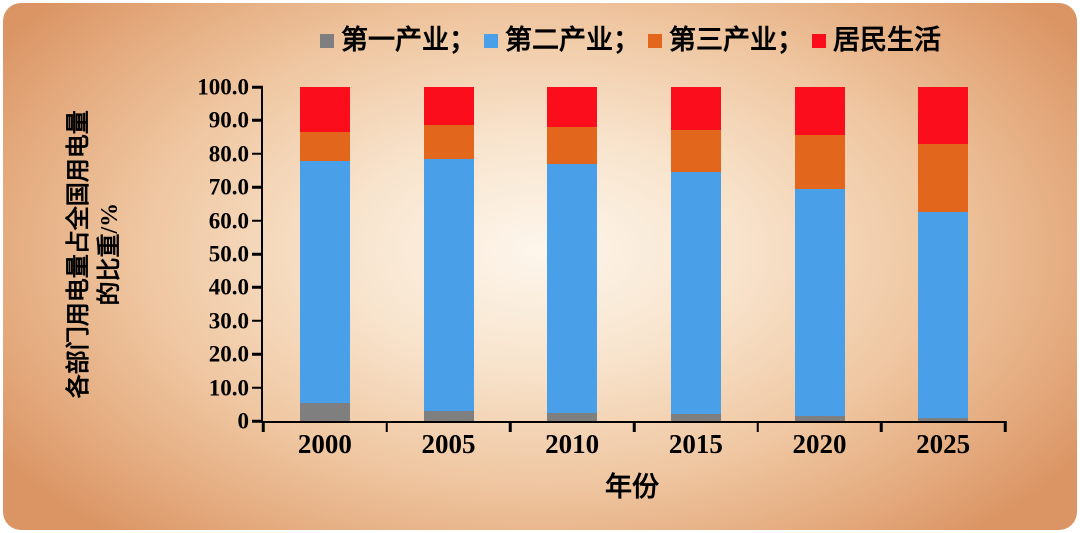 This screenshot has width=1080, height=533. I want to click on legend-label: 第三产业；, so click(736, 40).